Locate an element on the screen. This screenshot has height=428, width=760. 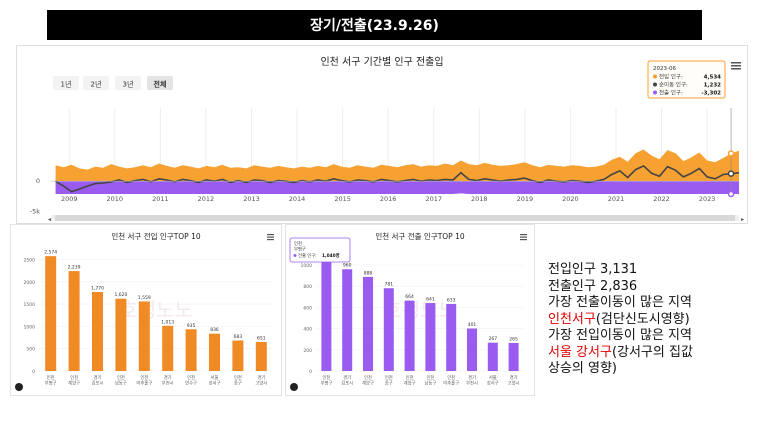
tooltip-value: 1,232 is located at coordinates (713, 86).